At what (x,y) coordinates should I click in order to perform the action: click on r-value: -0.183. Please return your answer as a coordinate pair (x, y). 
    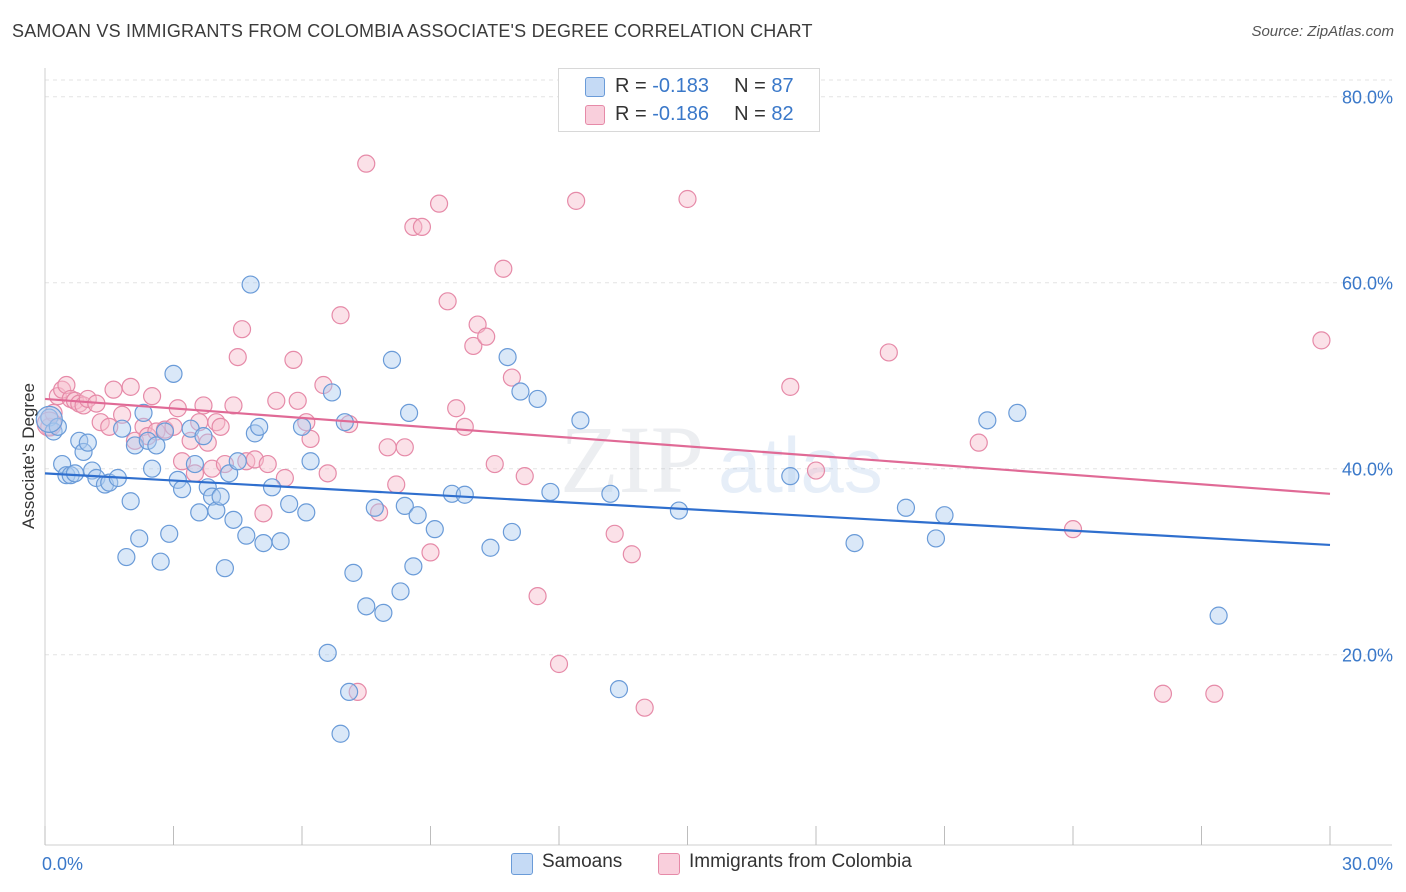
    Looking at the image, I should click on (680, 86).